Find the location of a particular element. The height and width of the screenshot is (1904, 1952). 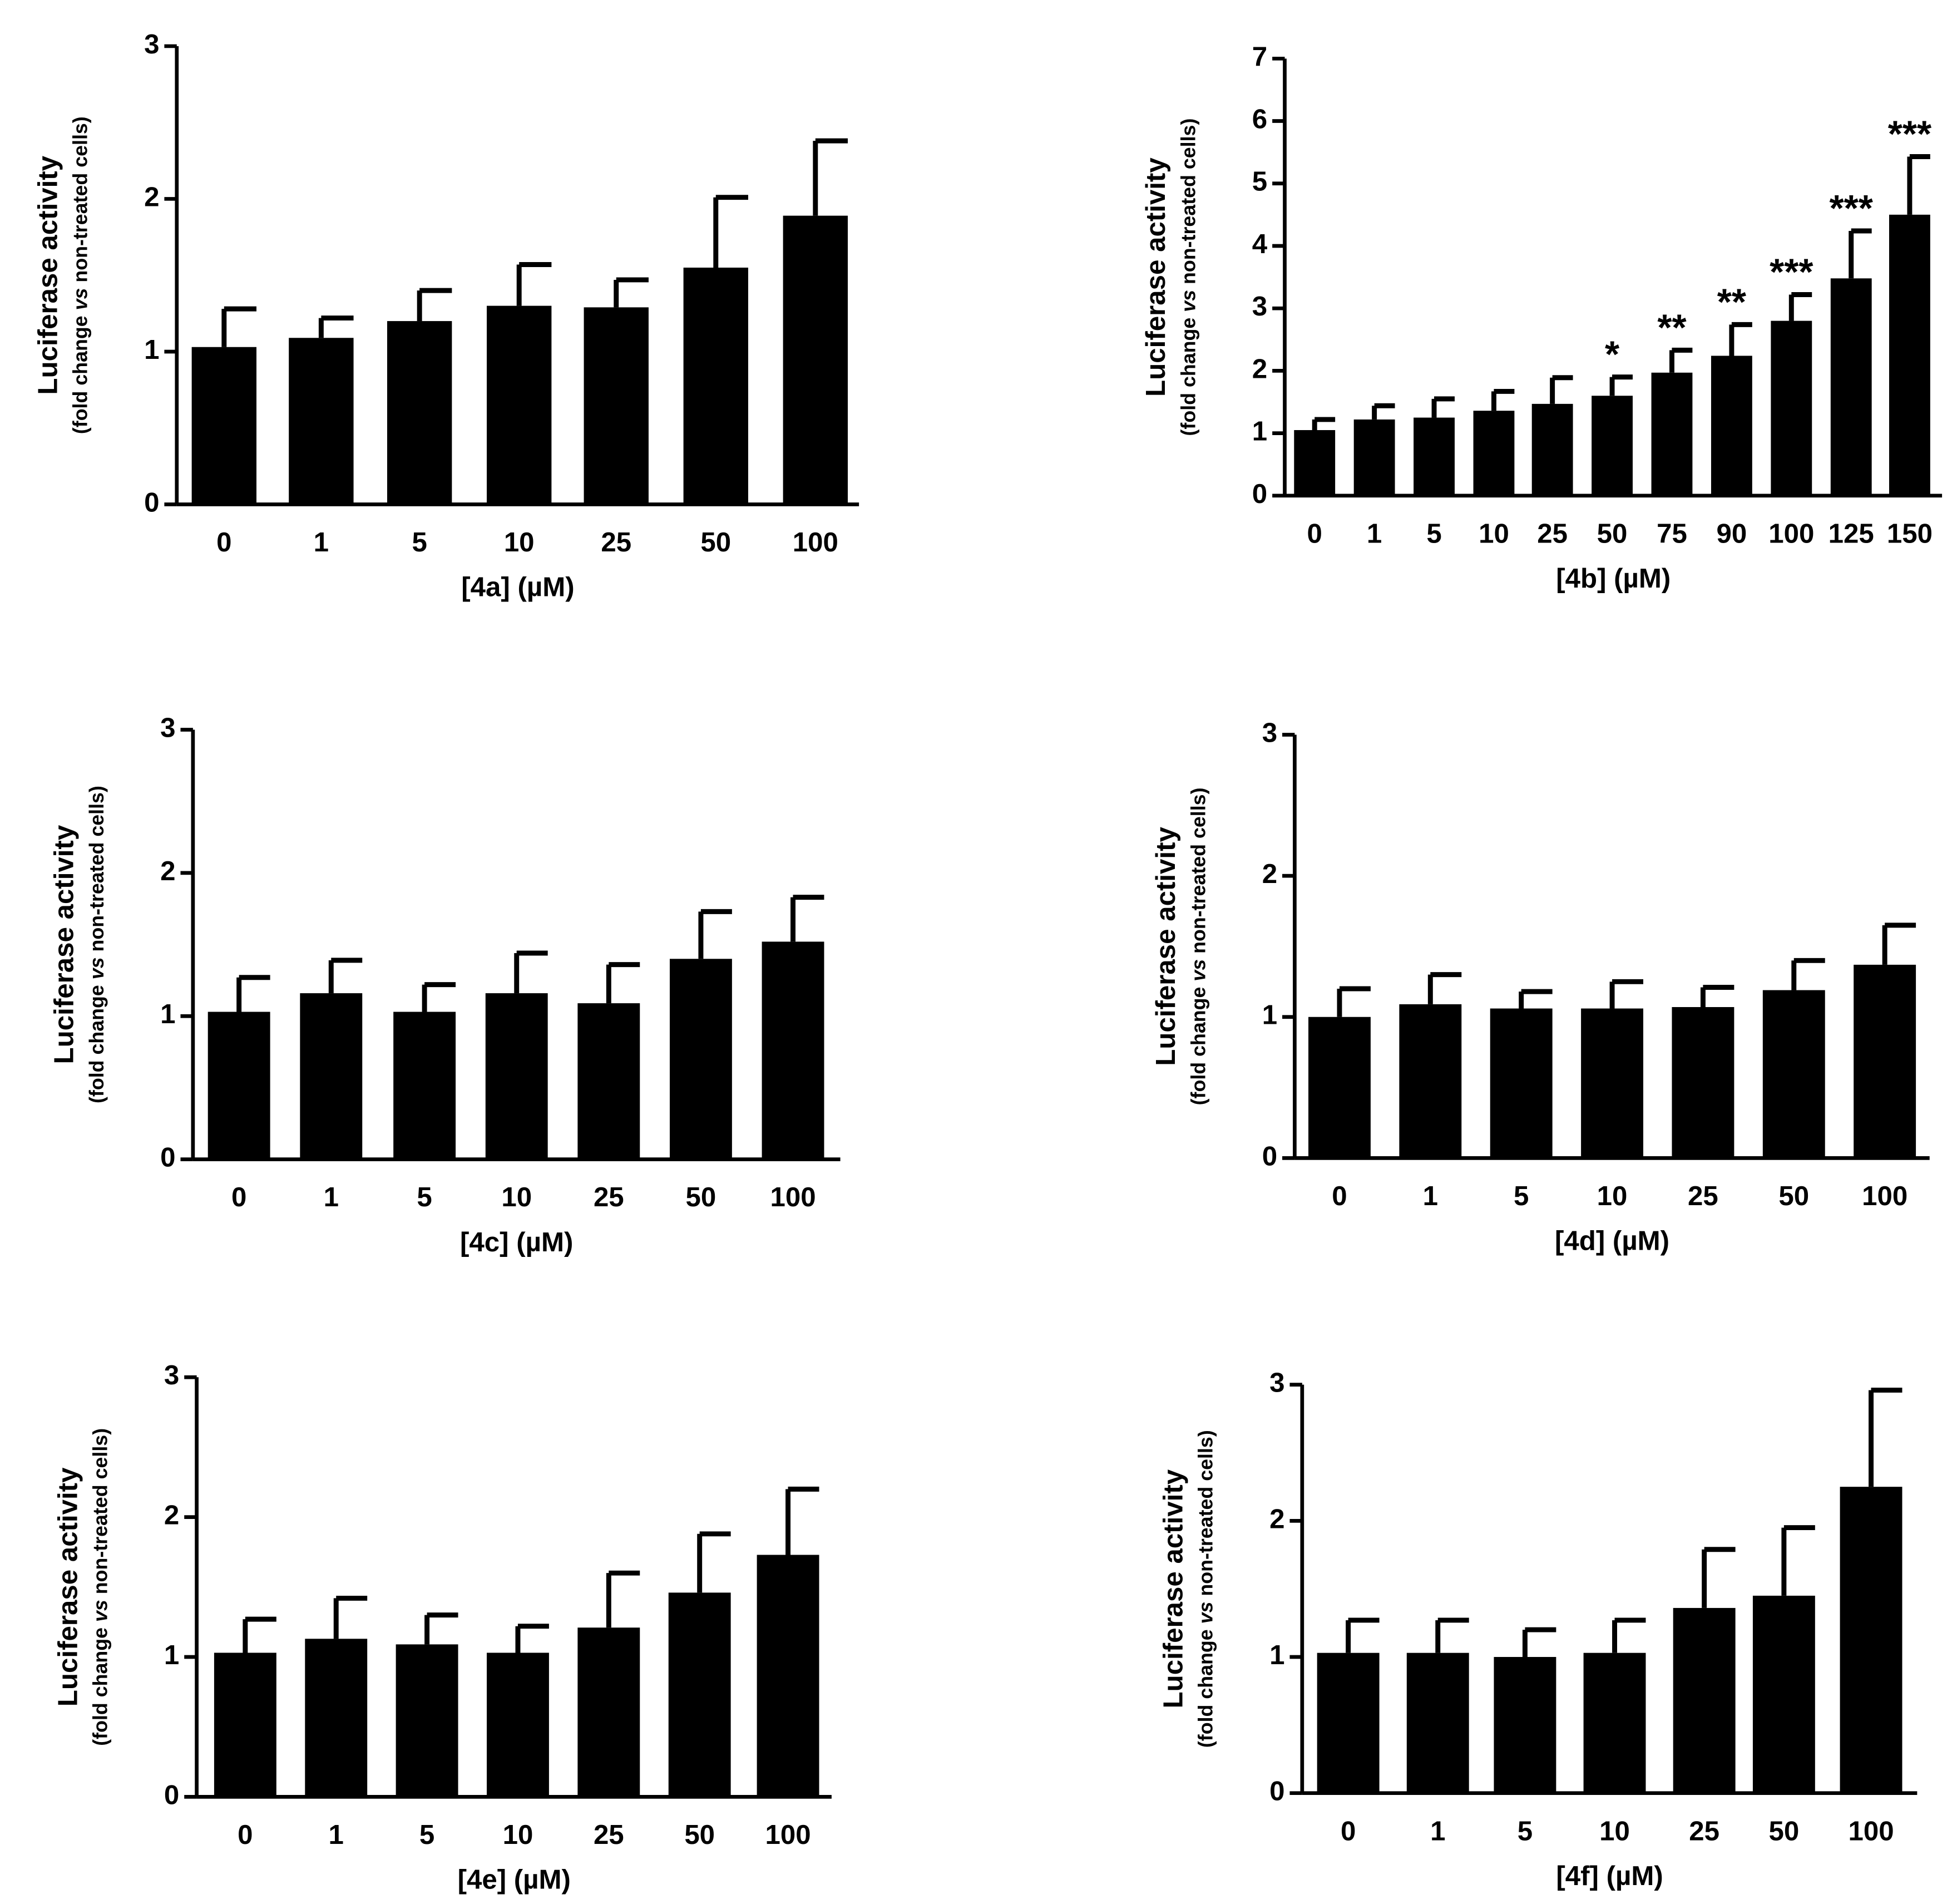

y-tick-label: 6 is located at coordinates (1259, 120).